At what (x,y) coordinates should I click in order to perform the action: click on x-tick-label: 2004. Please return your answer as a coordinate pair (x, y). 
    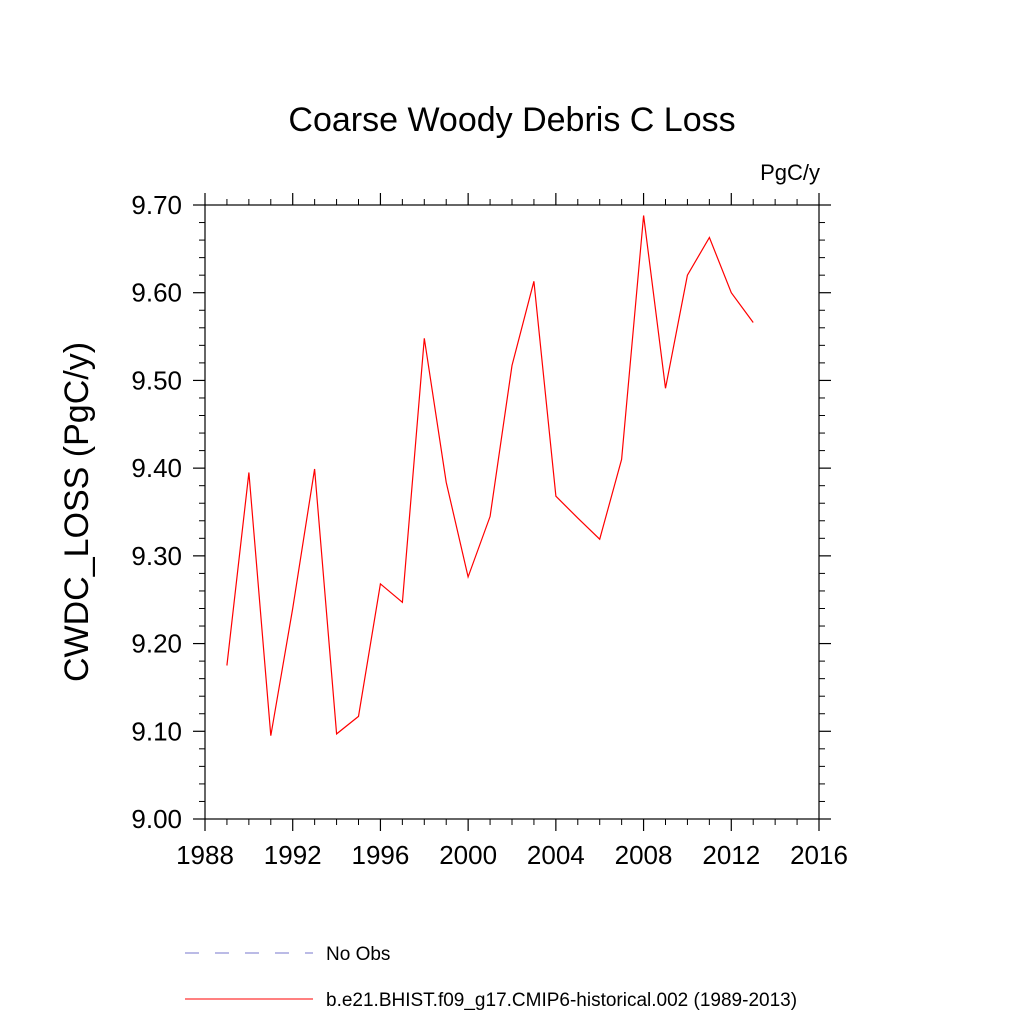
    Looking at the image, I should click on (556, 855).